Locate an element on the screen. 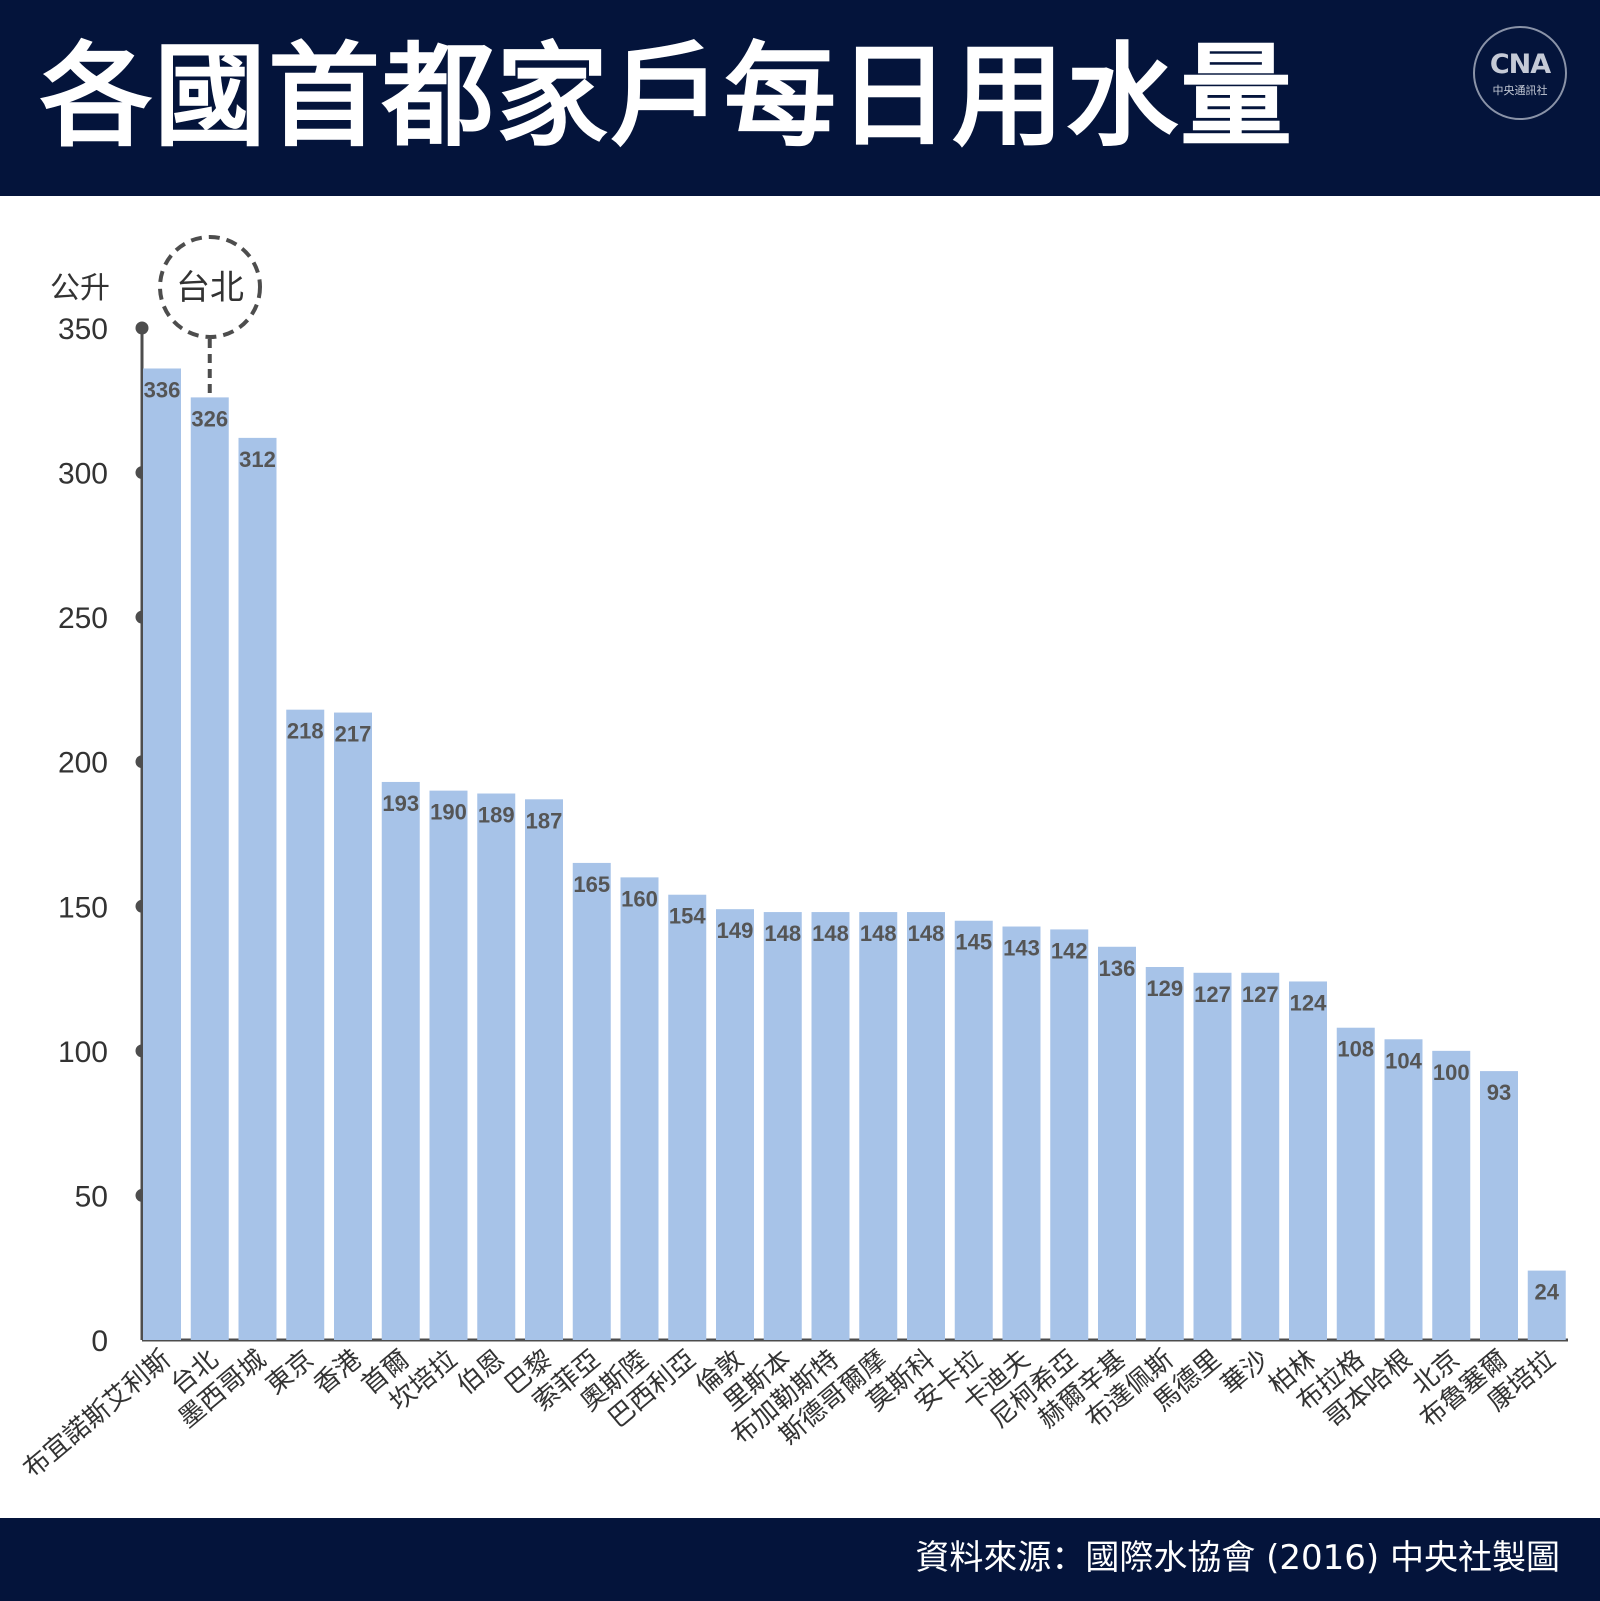  category-label: 香港 is located at coordinates (337, 1372).